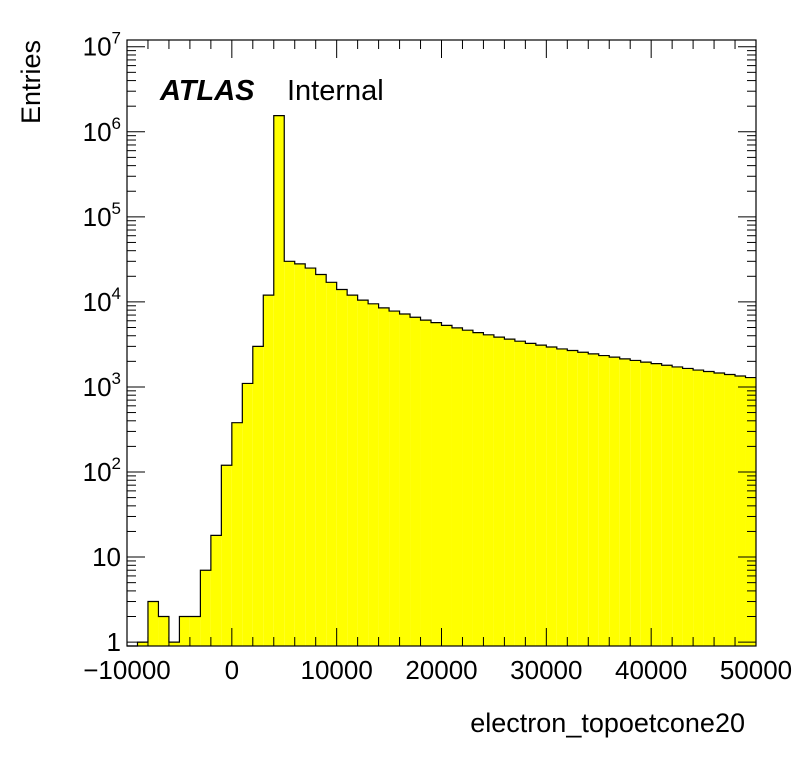 The width and height of the screenshot is (796, 772). Describe the element at coordinates (102, 300) in the screenshot. I see `y-tick-label: 10⁴` at that location.